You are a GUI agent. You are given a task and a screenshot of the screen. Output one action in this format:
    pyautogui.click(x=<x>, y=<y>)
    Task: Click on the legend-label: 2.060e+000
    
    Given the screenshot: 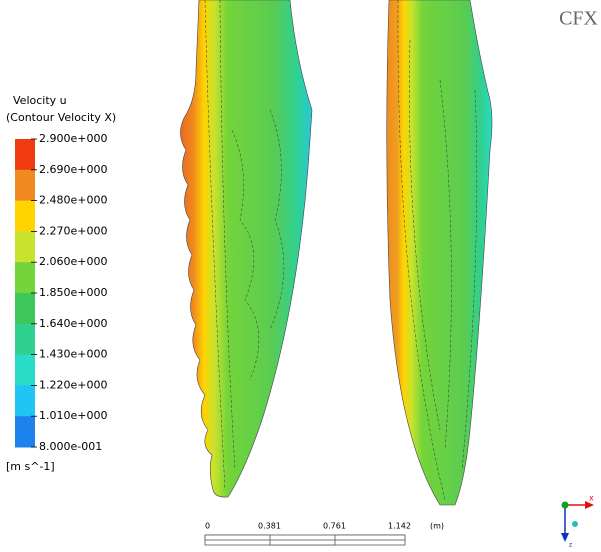 What is the action you would take?
    pyautogui.click(x=73, y=261)
    